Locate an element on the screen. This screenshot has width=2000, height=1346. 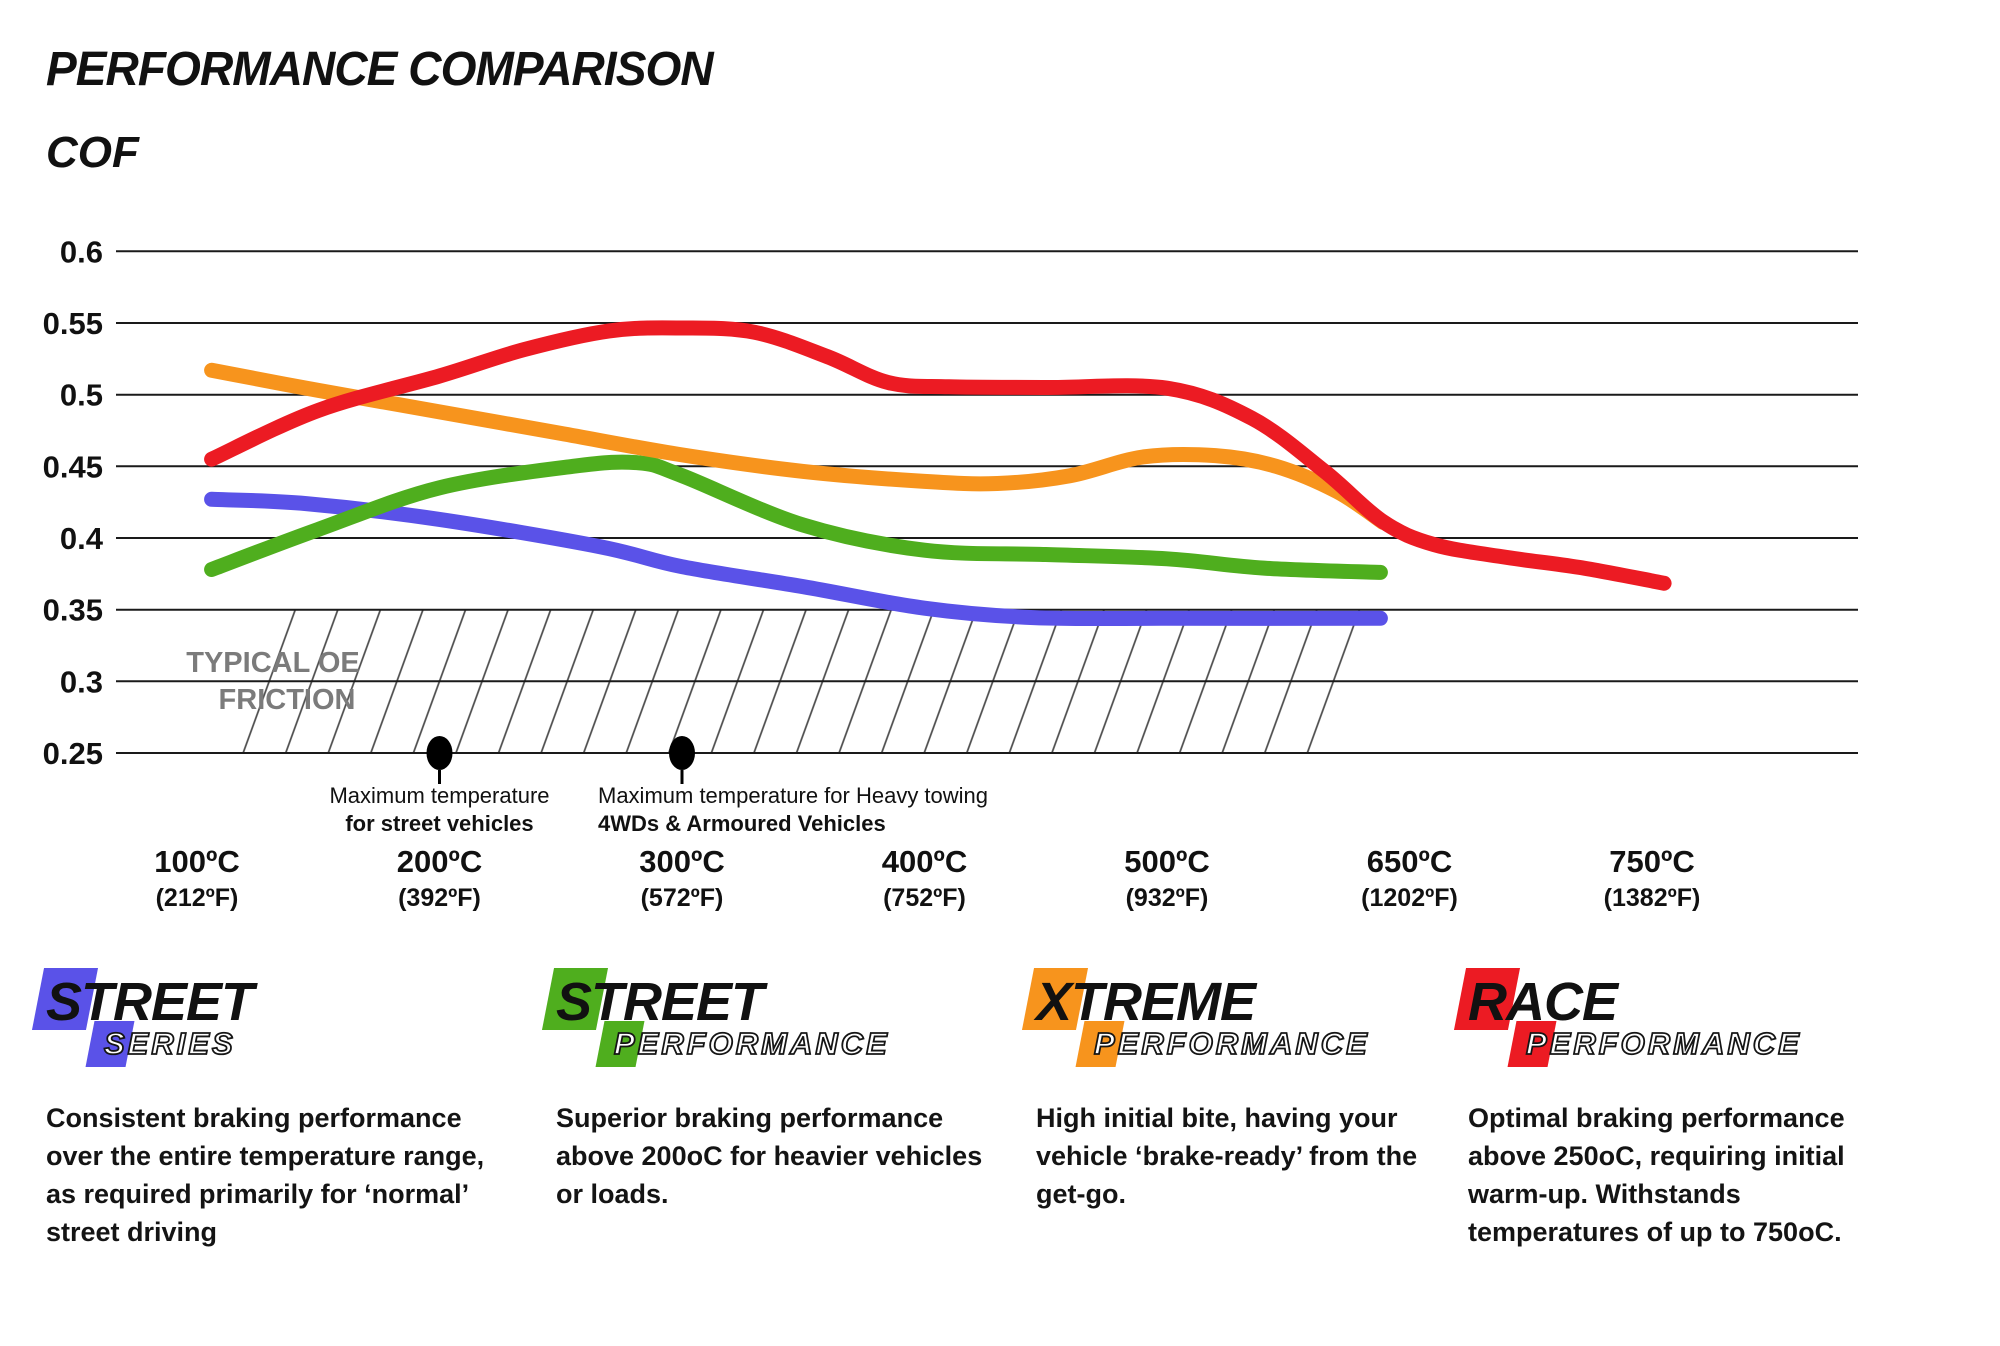
logo-main-word: XTREME is located at coordinates (1146, 1002).